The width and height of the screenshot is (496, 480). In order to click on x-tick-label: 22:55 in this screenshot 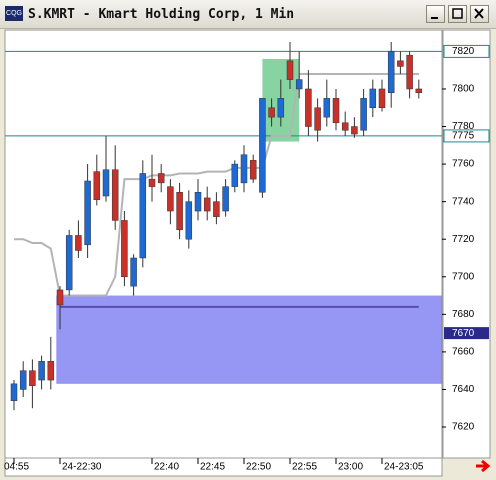, I will do `click(304, 467)`.